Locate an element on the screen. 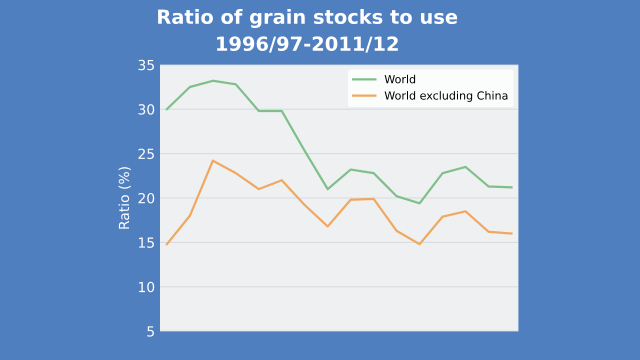 Image resolution: width=640 pixels, height=360 pixels. y-axis-title: Ratio (%) is located at coordinates (124, 198).